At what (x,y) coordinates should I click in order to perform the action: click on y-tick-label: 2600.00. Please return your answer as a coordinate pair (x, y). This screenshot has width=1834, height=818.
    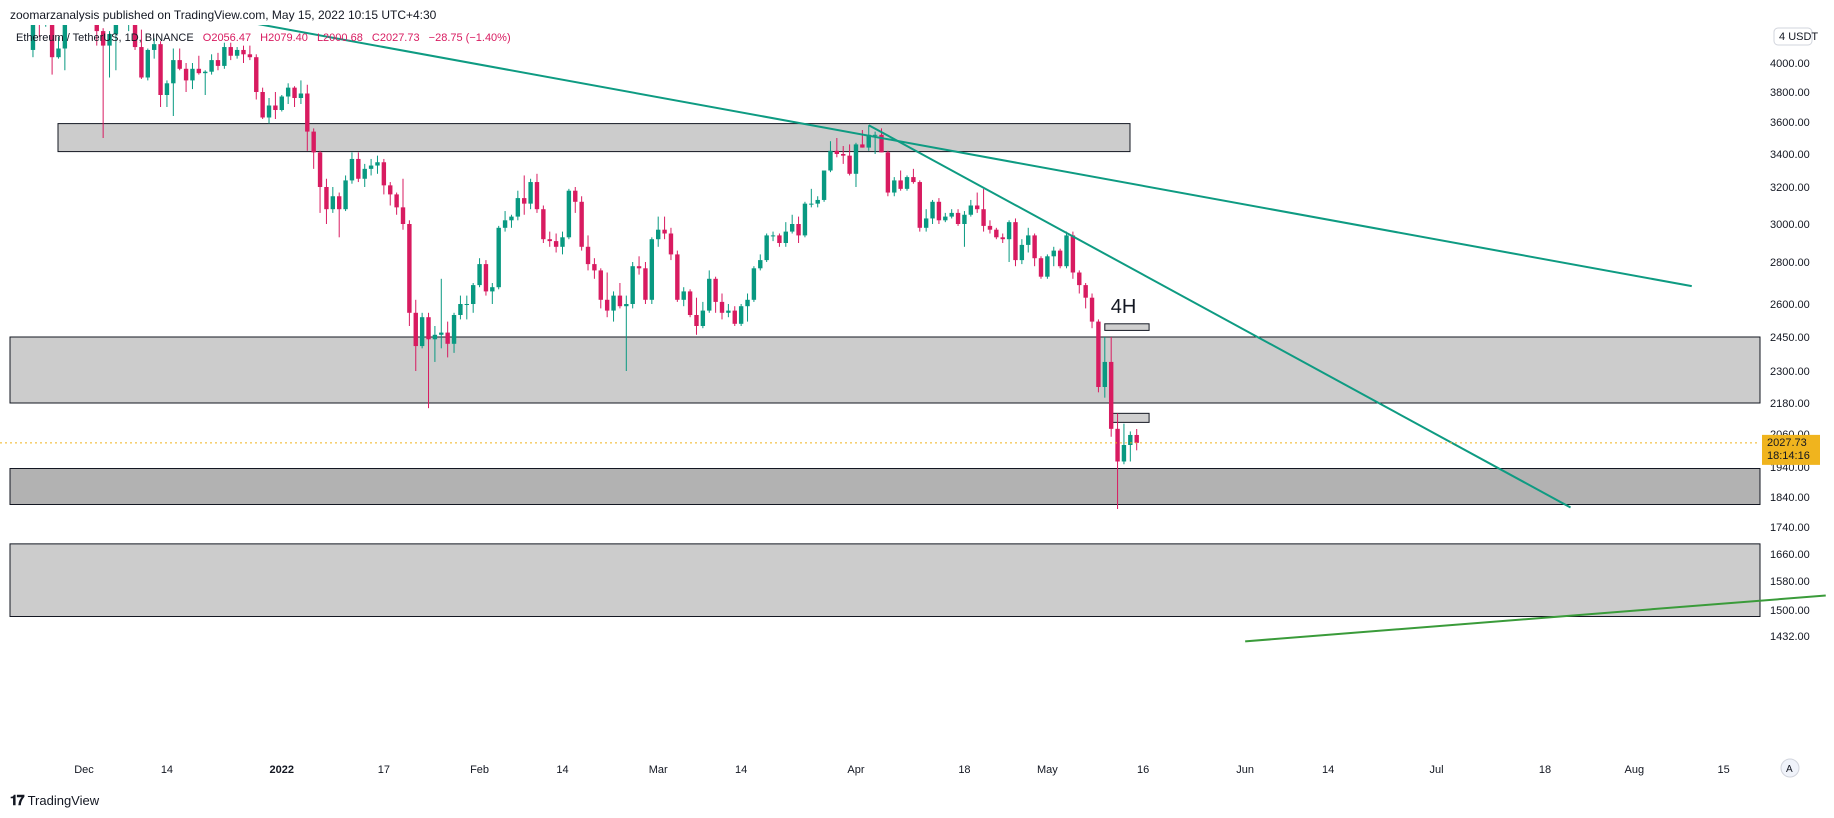
    Looking at the image, I should click on (1790, 305).